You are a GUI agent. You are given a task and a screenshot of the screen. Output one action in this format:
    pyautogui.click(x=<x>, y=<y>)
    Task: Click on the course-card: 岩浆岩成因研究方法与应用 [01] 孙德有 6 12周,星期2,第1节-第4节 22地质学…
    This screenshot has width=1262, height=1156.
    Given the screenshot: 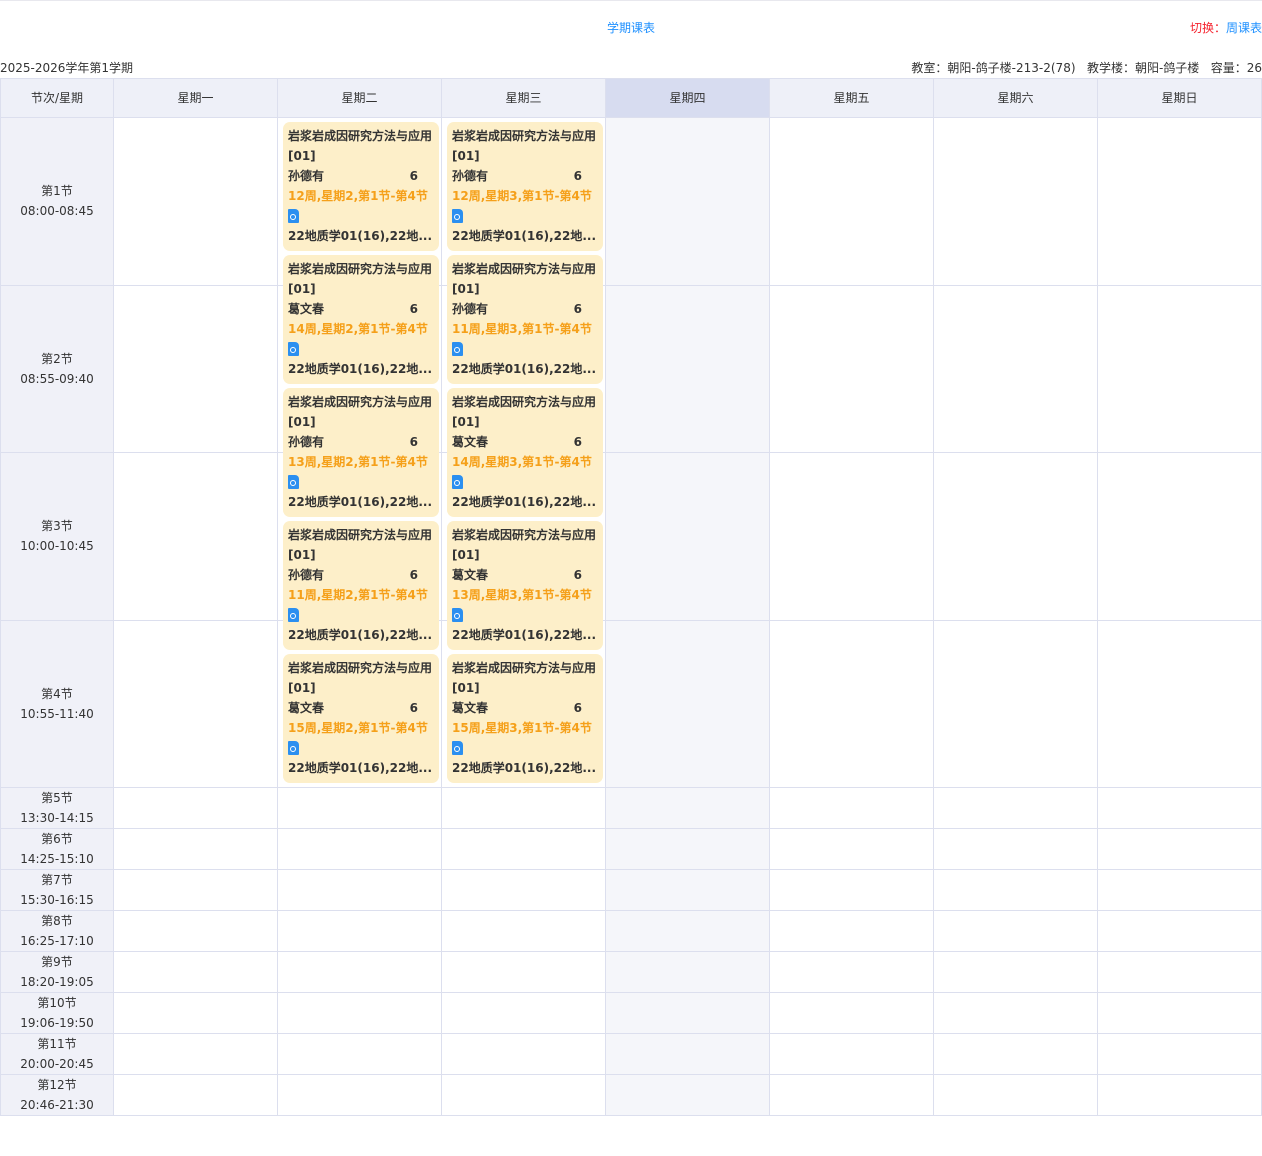 What is the action you would take?
    pyautogui.click(x=361, y=186)
    